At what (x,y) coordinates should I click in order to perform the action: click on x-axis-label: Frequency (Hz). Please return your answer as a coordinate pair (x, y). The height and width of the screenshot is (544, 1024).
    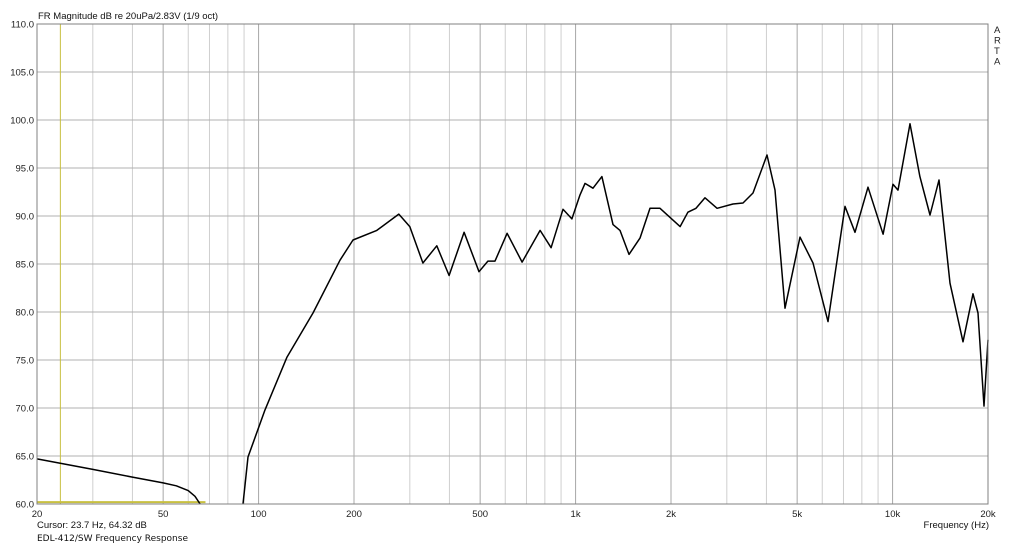
    Looking at the image, I should click on (956, 525).